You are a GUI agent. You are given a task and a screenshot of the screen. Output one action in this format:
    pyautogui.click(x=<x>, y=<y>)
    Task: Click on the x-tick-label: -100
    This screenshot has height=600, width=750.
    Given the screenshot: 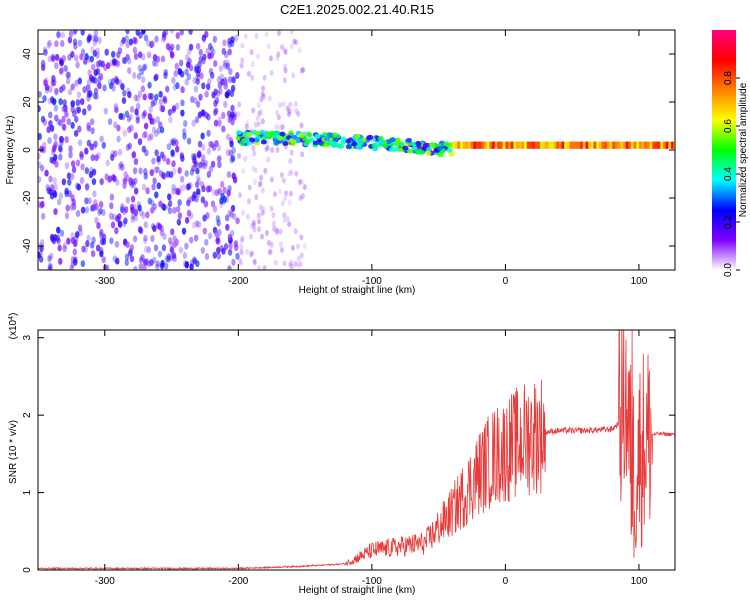 What is the action you would take?
    pyautogui.click(x=372, y=281)
    